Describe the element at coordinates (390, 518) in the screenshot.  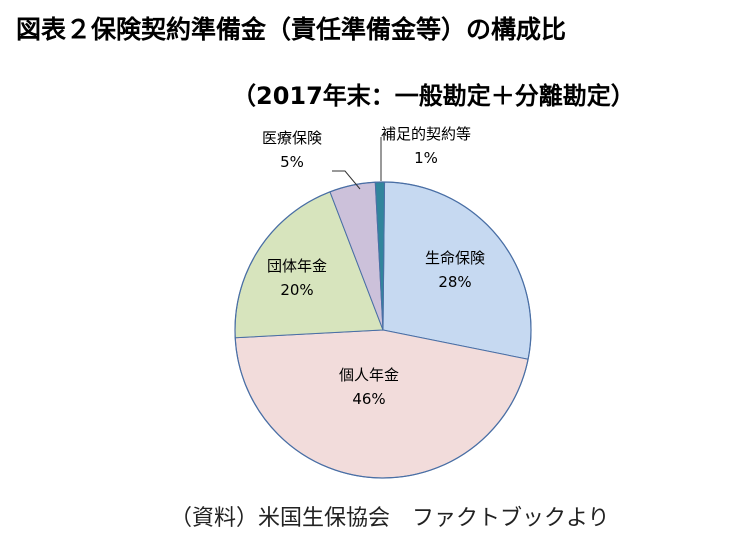
I see `source-note: （資料）米国生保協会 ファクトブックより` at that location.